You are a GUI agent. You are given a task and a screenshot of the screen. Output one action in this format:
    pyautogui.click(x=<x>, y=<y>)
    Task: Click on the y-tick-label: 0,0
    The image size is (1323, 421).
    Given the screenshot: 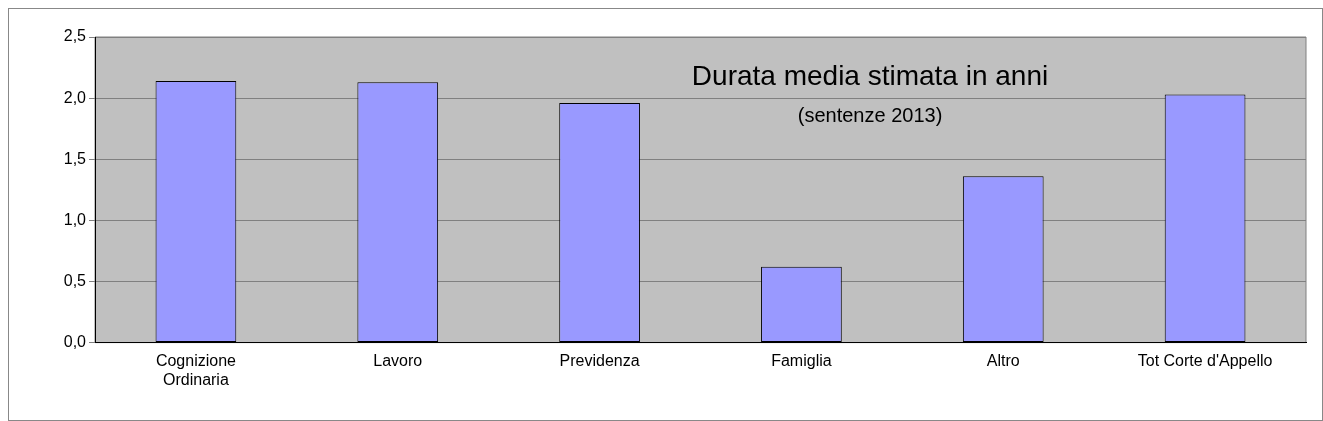 What is the action you would take?
    pyautogui.click(x=75, y=342)
    